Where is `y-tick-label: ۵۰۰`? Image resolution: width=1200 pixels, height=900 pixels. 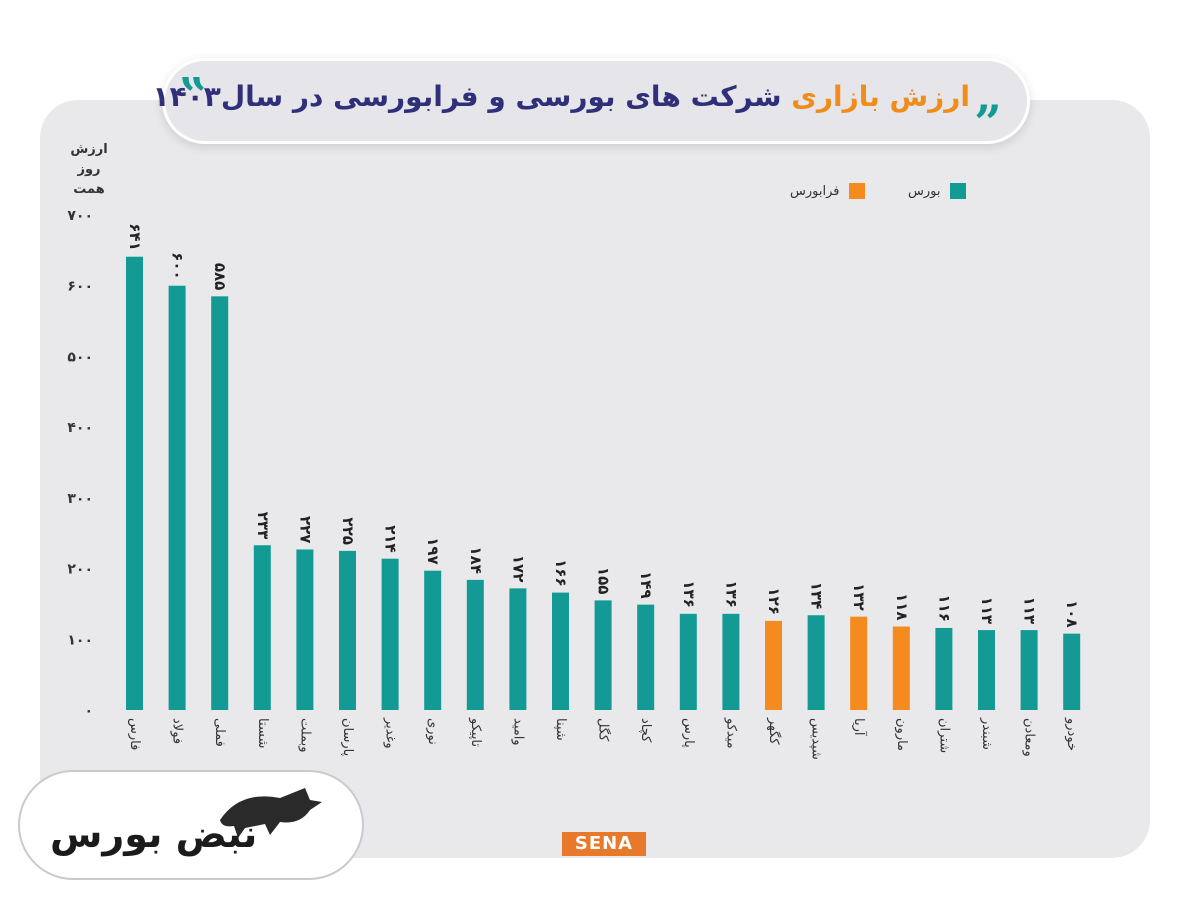 y-tick-label: ۵۰۰ is located at coordinates (80, 357).